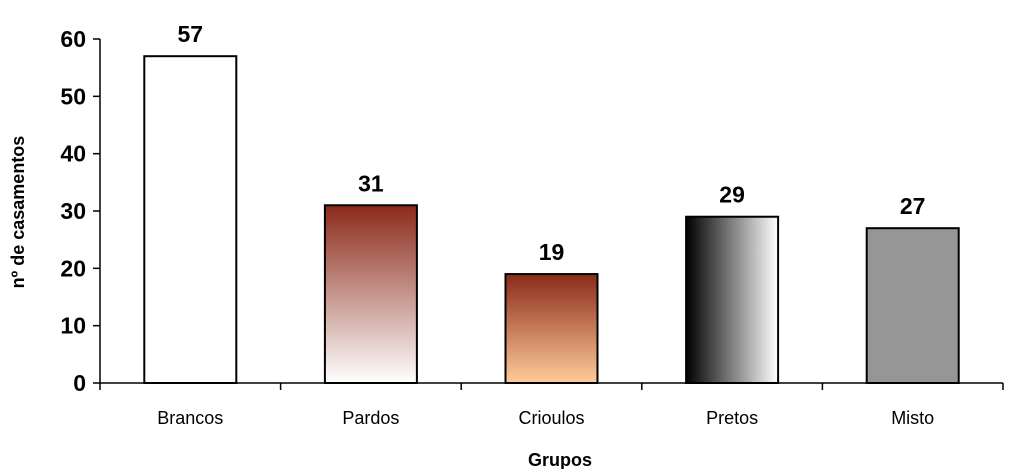 This screenshot has width=1013, height=469. What do you see at coordinates (191, 34) in the screenshot?
I see `data-label-brancos: 57` at bounding box center [191, 34].